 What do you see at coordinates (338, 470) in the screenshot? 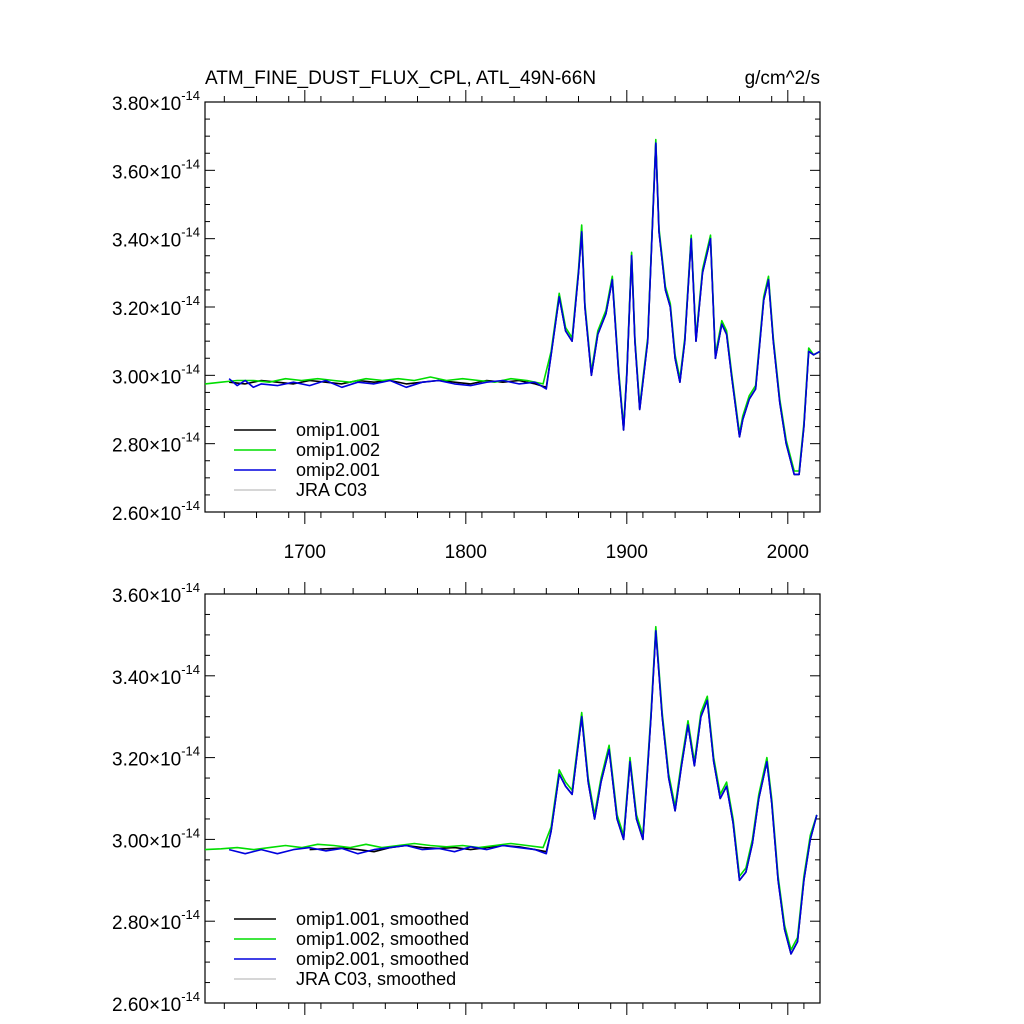
I see `legend-label: omip2.001` at bounding box center [338, 470].